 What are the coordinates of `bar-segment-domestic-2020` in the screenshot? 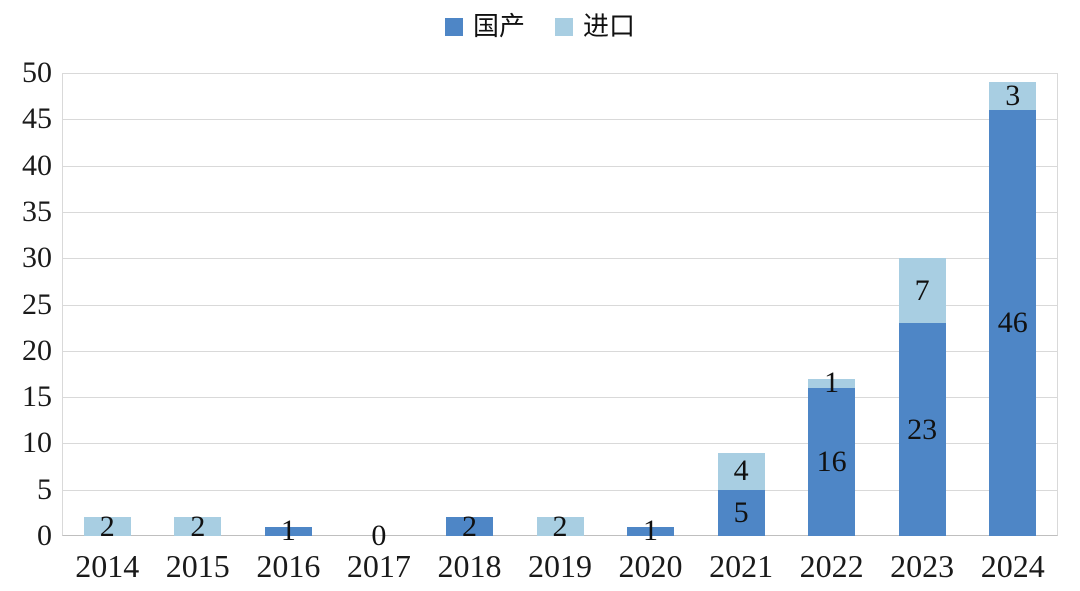 It's located at (651, 531).